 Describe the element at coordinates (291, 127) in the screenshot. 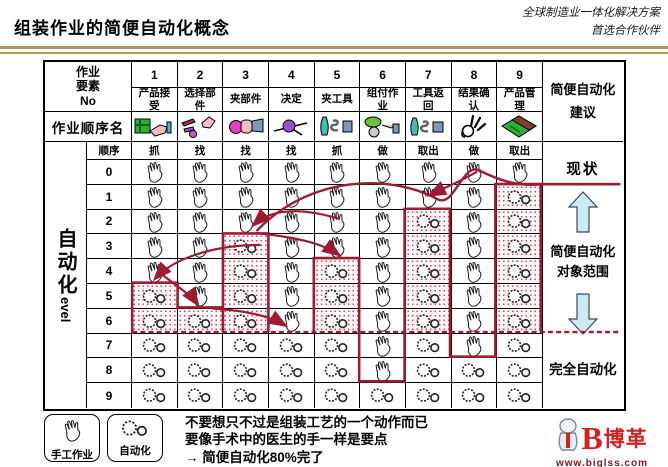

I see `decide-icon` at that location.